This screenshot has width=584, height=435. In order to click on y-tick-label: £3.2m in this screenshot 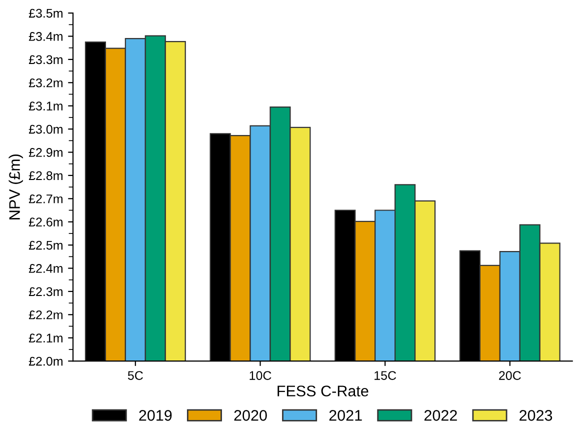, I will do `click(45, 83)`.